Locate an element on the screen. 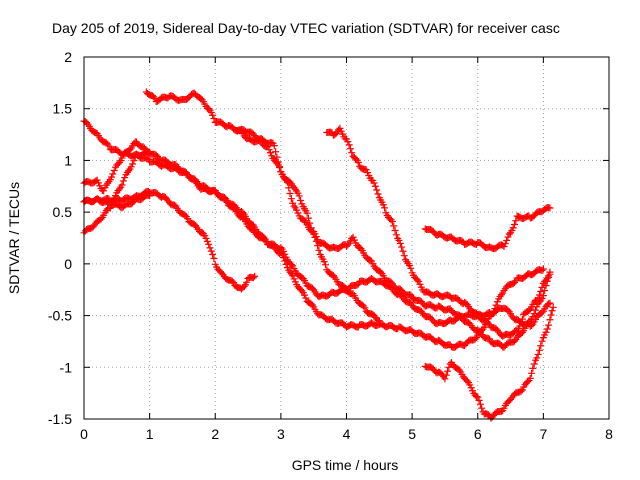 This screenshot has height=480, width=640. series-trace-j is located at coordinates (489, 362).